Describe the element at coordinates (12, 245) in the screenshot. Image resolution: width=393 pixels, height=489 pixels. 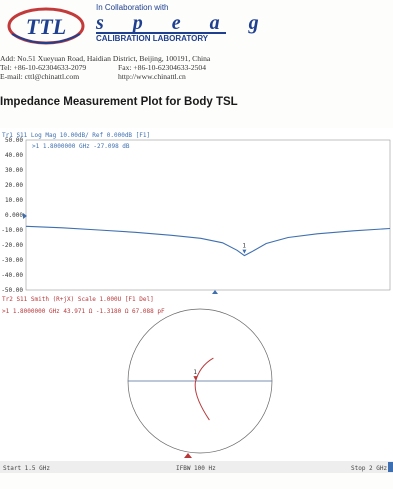
I see `y-tick-label: -20.00` at that location.